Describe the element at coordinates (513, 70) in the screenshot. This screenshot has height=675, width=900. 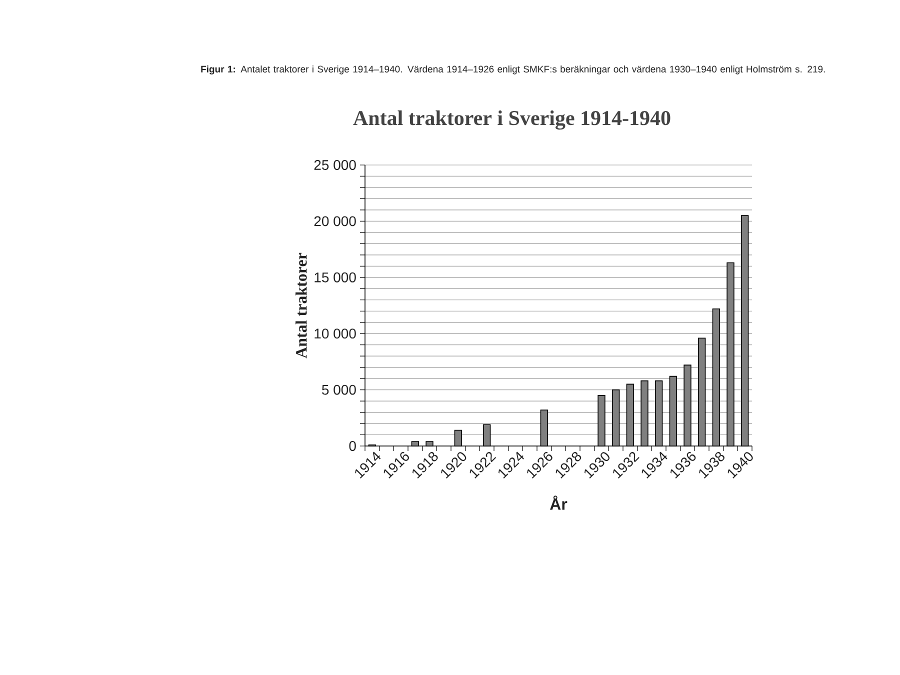
I see `text: Figur 1: Antalet traktorer i Sverige 1914–1940. Värdena 1914–1926 enligt SMKF:s beräkningar och värdena 1930–1940 enligt Holmström s. 219.` at that location.